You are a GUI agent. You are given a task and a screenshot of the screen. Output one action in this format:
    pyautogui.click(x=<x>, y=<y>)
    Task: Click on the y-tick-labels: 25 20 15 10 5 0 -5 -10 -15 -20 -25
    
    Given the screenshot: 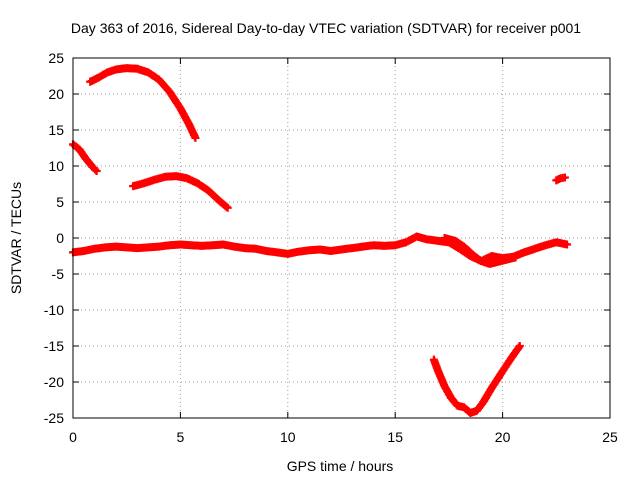 What is the action you would take?
    pyautogui.click(x=54, y=238)
    